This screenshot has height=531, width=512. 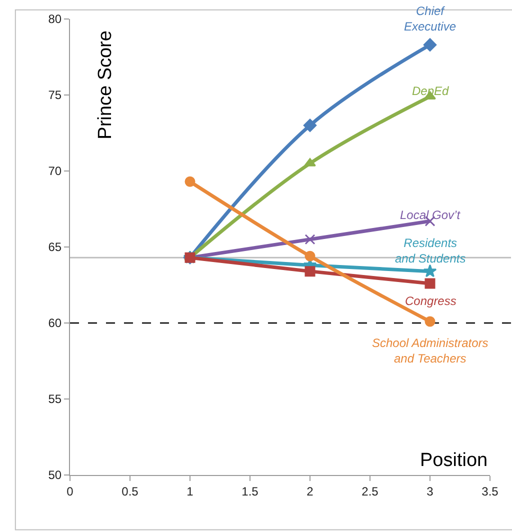 I want to click on y-tick-label: 60, so click(x=55, y=323).